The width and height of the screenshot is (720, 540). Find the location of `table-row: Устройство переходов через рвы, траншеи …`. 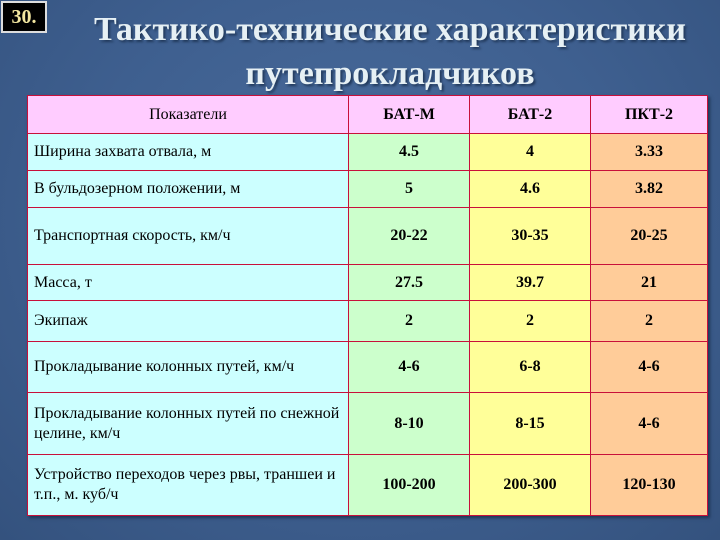

table-row: Устройство переходов через рвы, траншеи … is located at coordinates (367, 485).